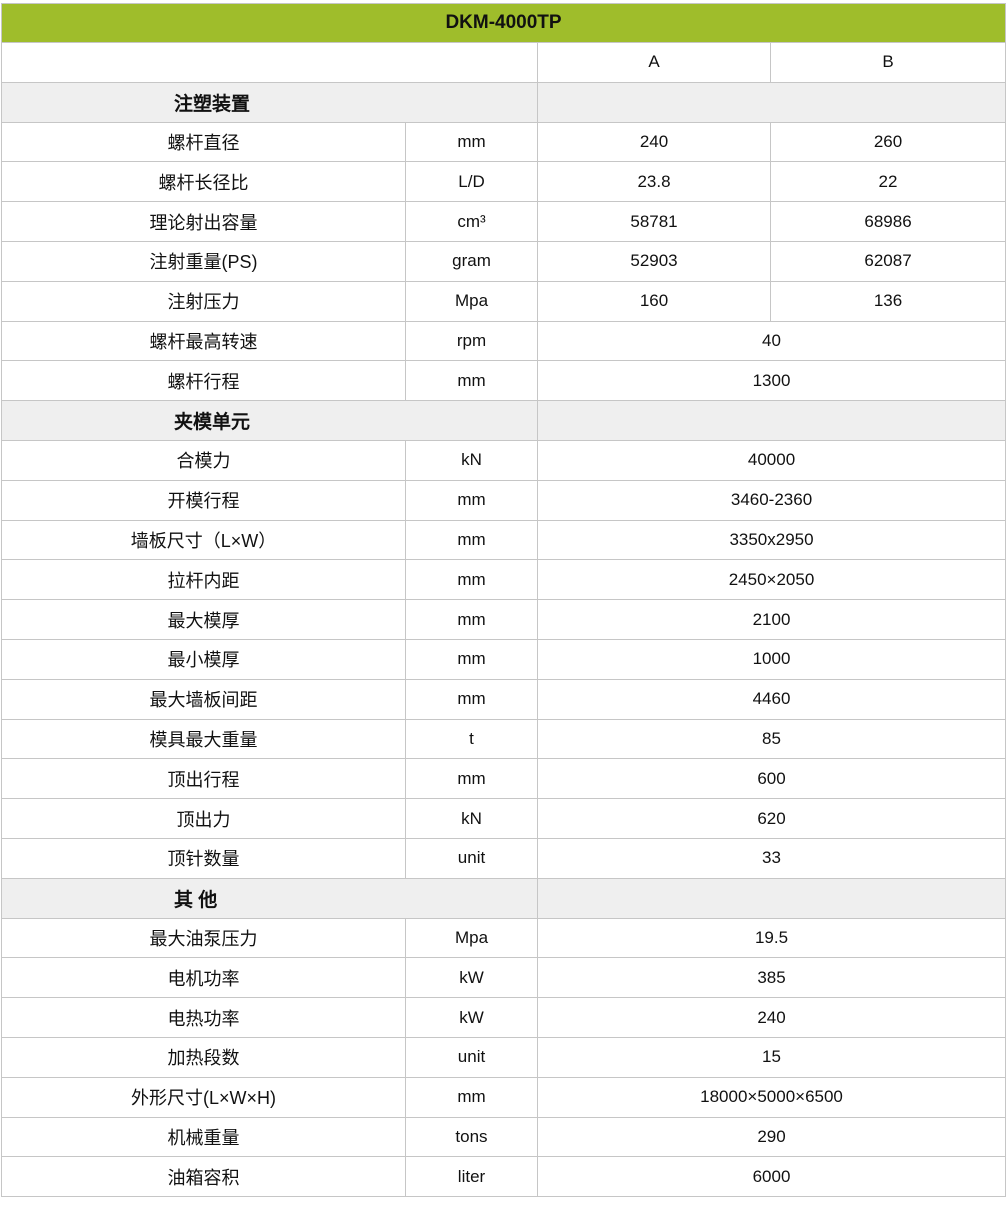 This screenshot has width=1006, height=1205. What do you see at coordinates (887, 221) in the screenshot?
I see `spec-value-b: 68986` at bounding box center [887, 221].